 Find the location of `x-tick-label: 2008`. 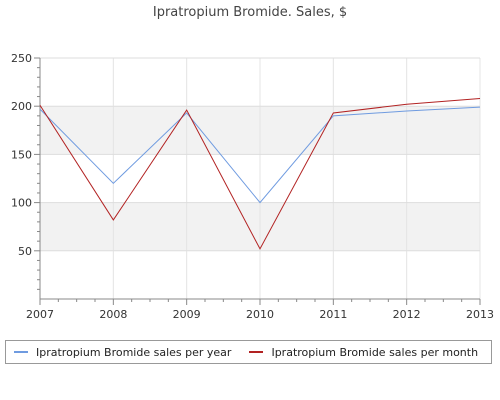

x-tick-label: 2008 is located at coordinates (113, 314).